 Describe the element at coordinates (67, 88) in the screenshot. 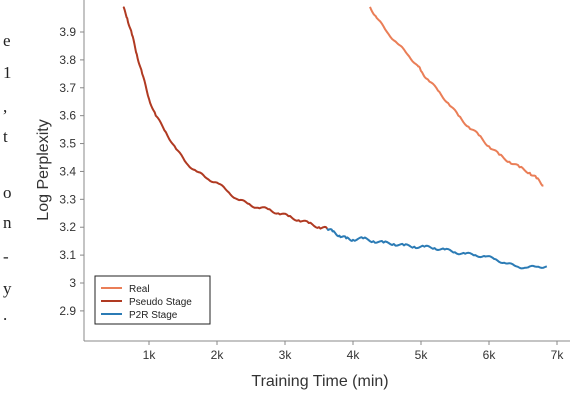

I see `y-tick-label: 3.7` at that location.